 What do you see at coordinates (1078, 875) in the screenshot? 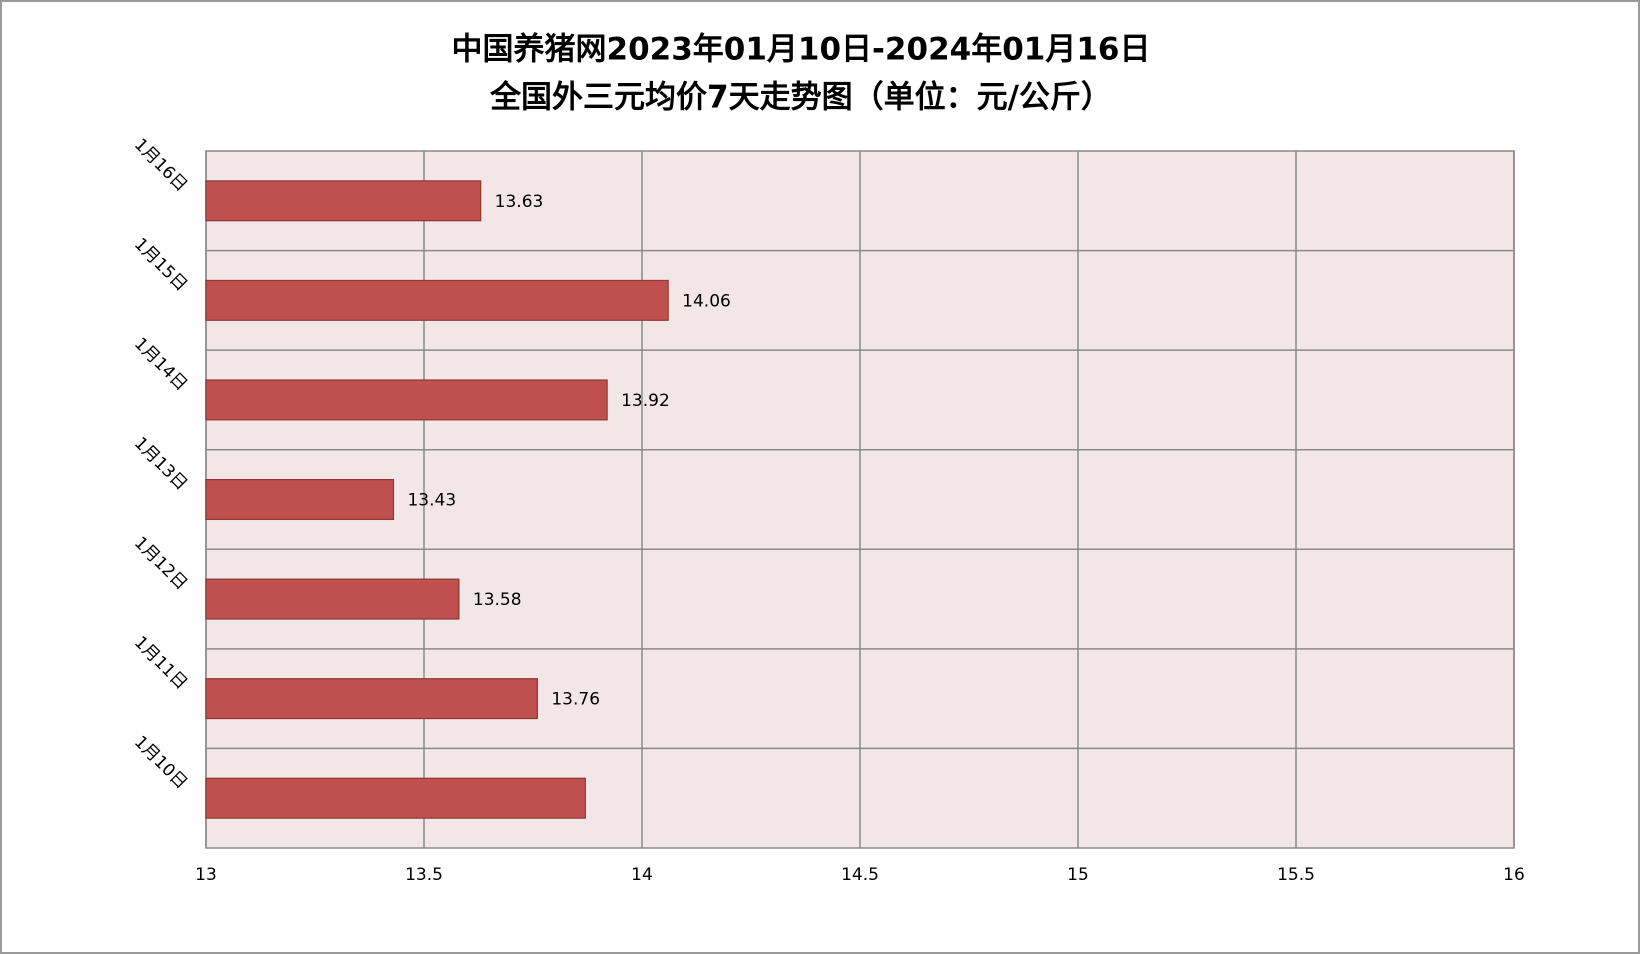
I see `x-tick-label: 15` at bounding box center [1078, 875].